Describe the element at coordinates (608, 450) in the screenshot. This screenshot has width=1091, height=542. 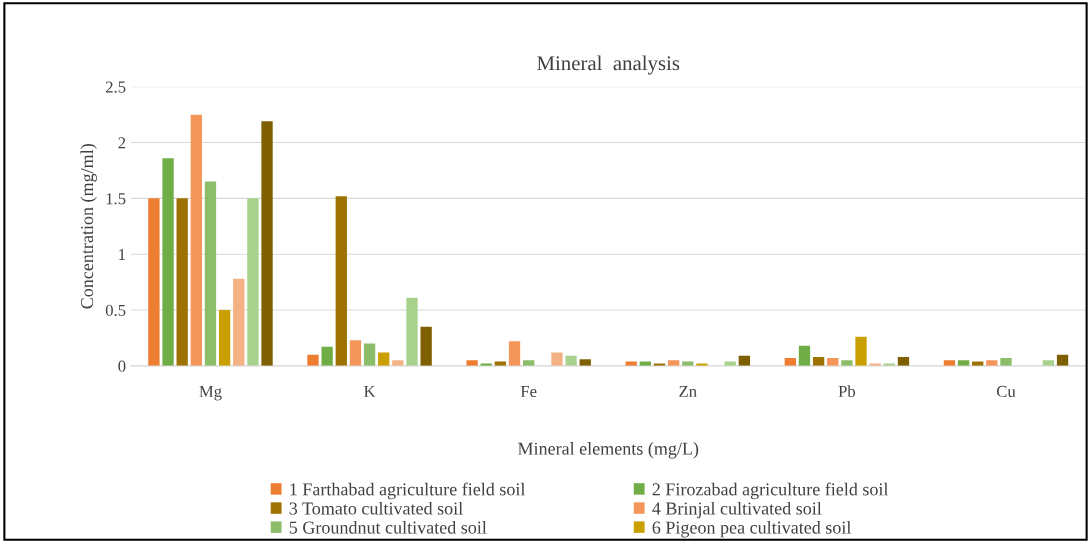
I see `x-axis-title: Mineral elements (mg/L)` at that location.